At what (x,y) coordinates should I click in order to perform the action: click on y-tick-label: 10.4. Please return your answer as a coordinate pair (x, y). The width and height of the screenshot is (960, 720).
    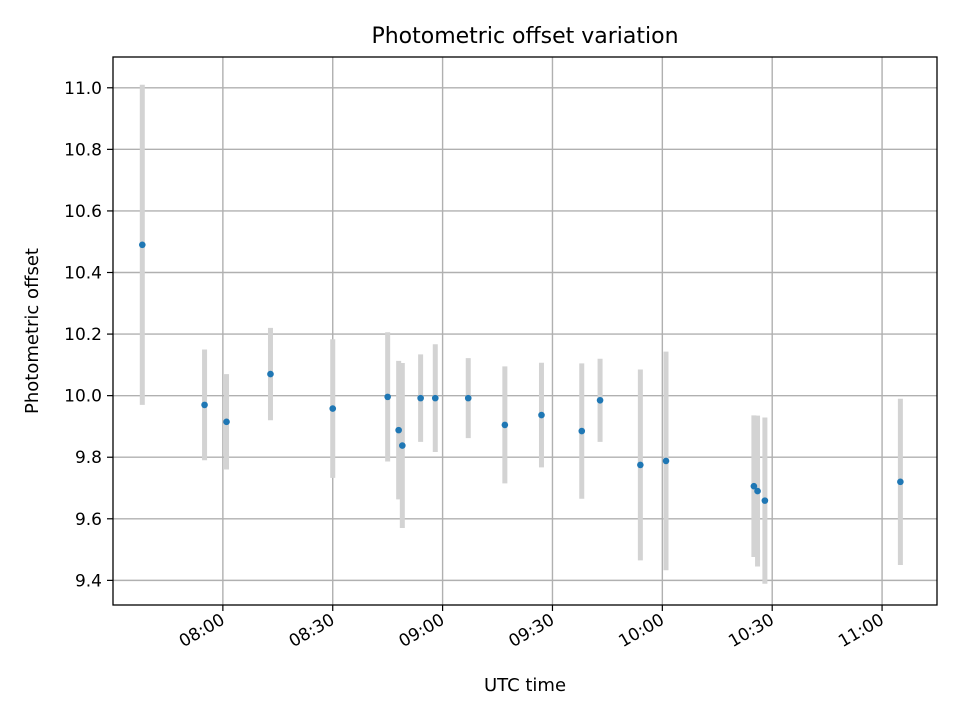
    Looking at the image, I should click on (83, 274).